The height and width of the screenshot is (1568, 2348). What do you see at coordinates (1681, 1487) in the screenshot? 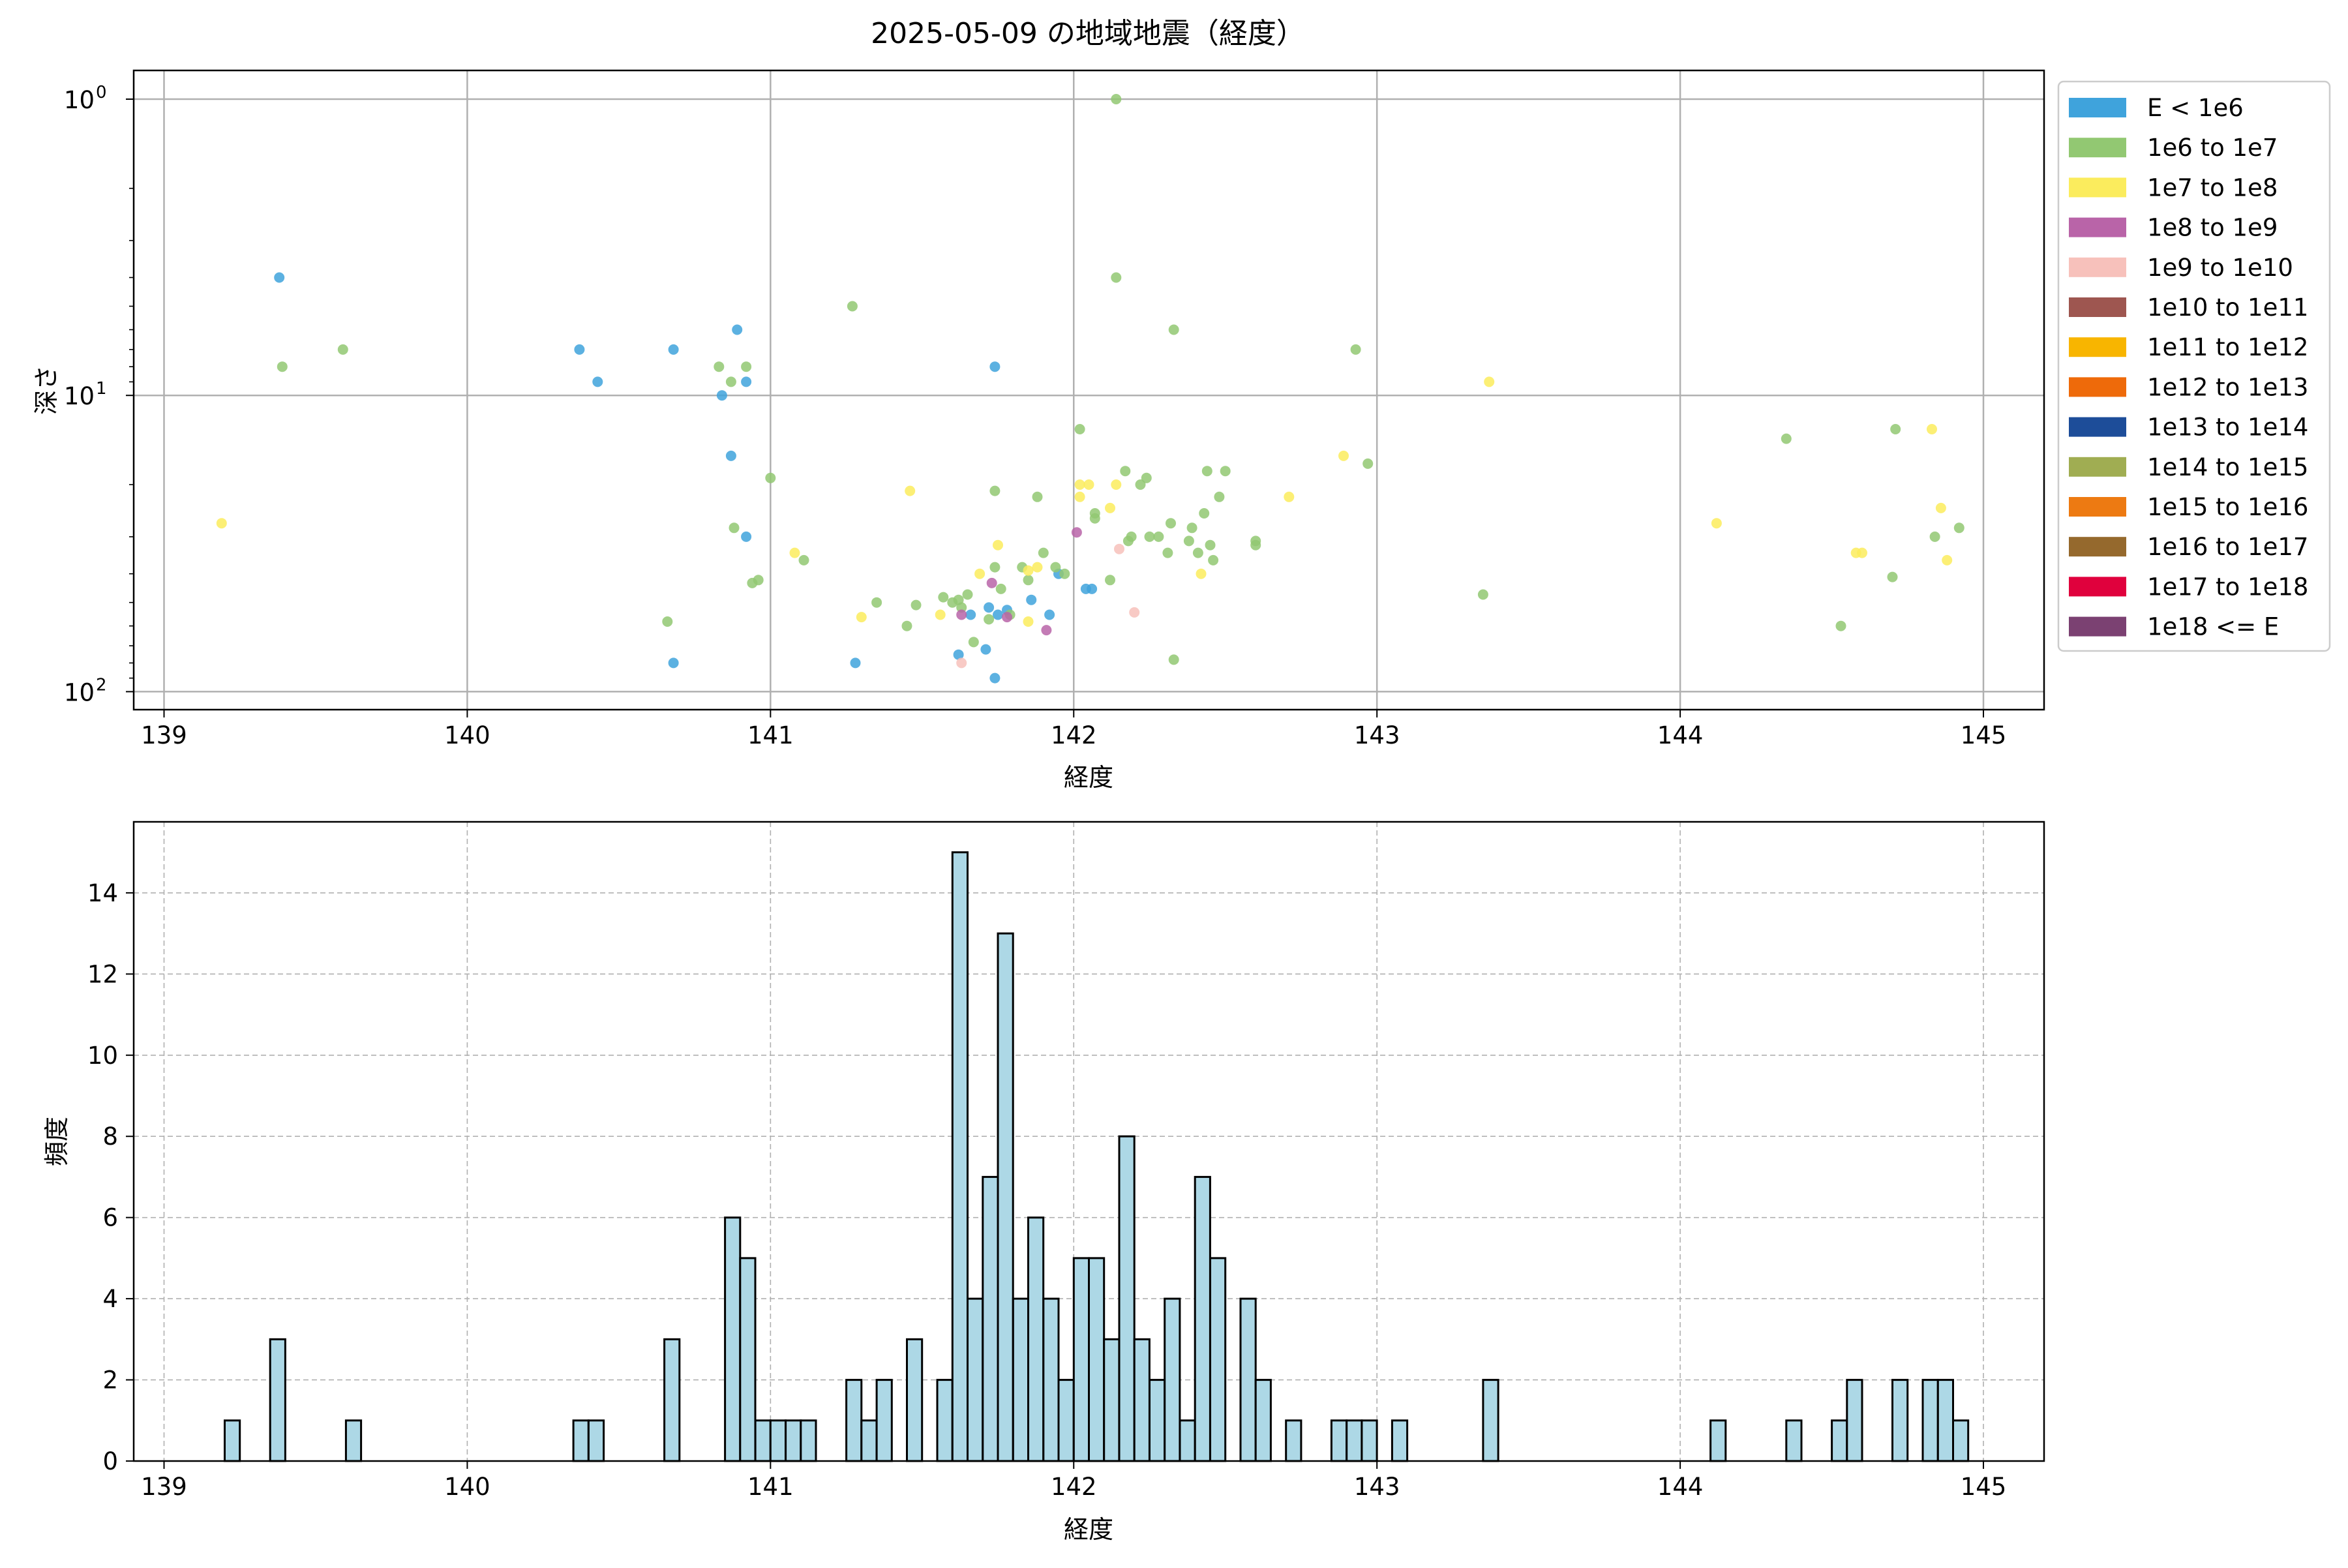
I see `histogram-x-tick-label: 144` at bounding box center [1681, 1487].